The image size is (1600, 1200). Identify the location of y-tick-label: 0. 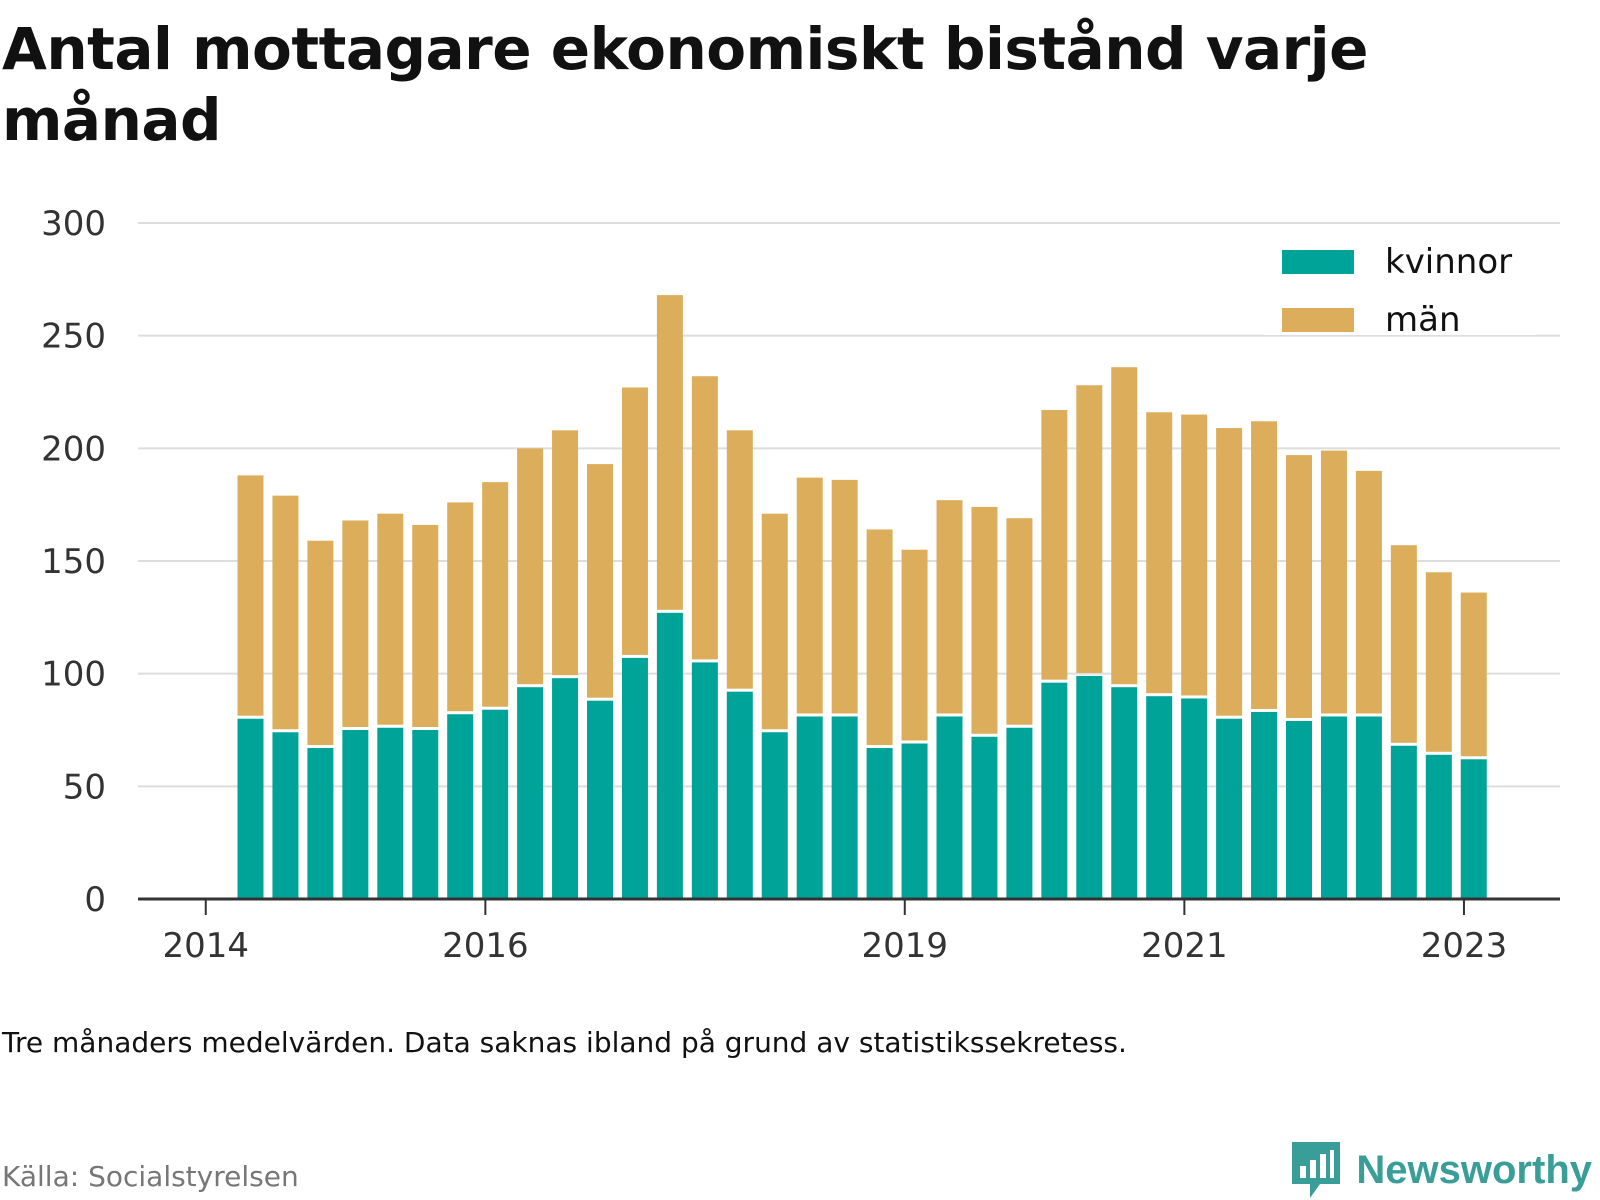
(95, 900).